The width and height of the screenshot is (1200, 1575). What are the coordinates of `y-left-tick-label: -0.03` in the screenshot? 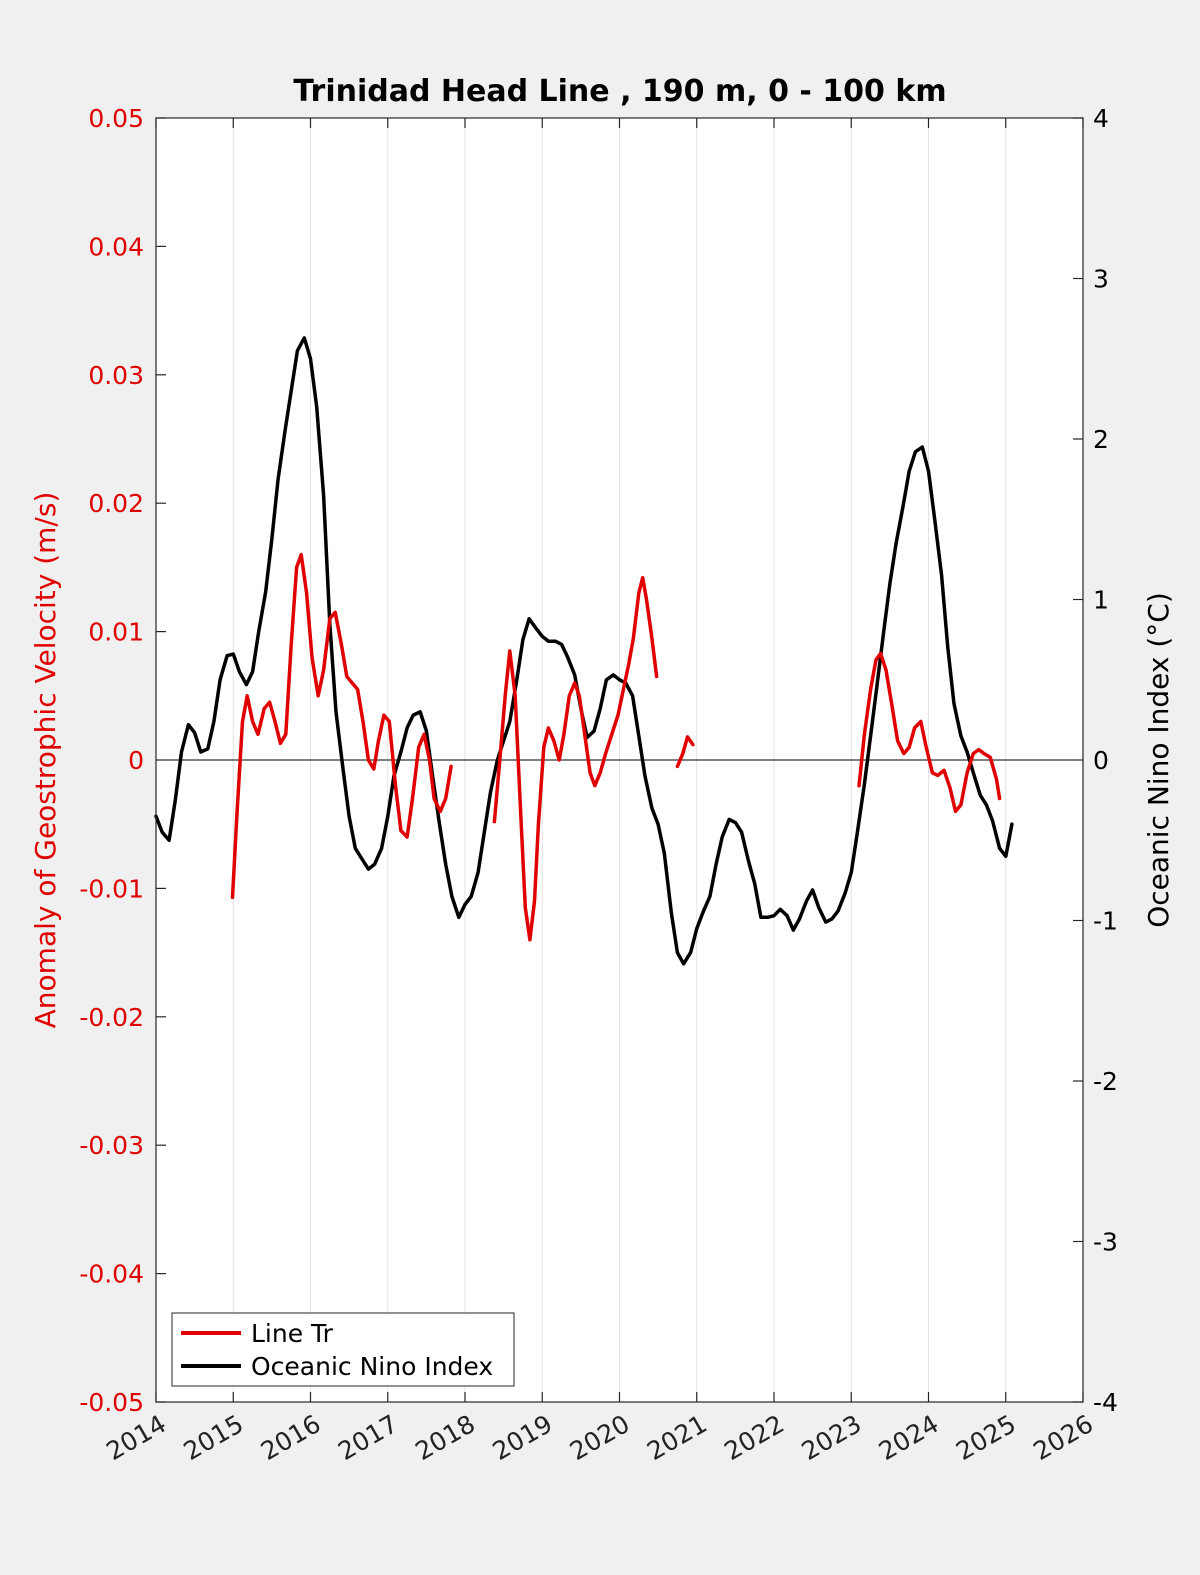 It's located at (111, 1145).